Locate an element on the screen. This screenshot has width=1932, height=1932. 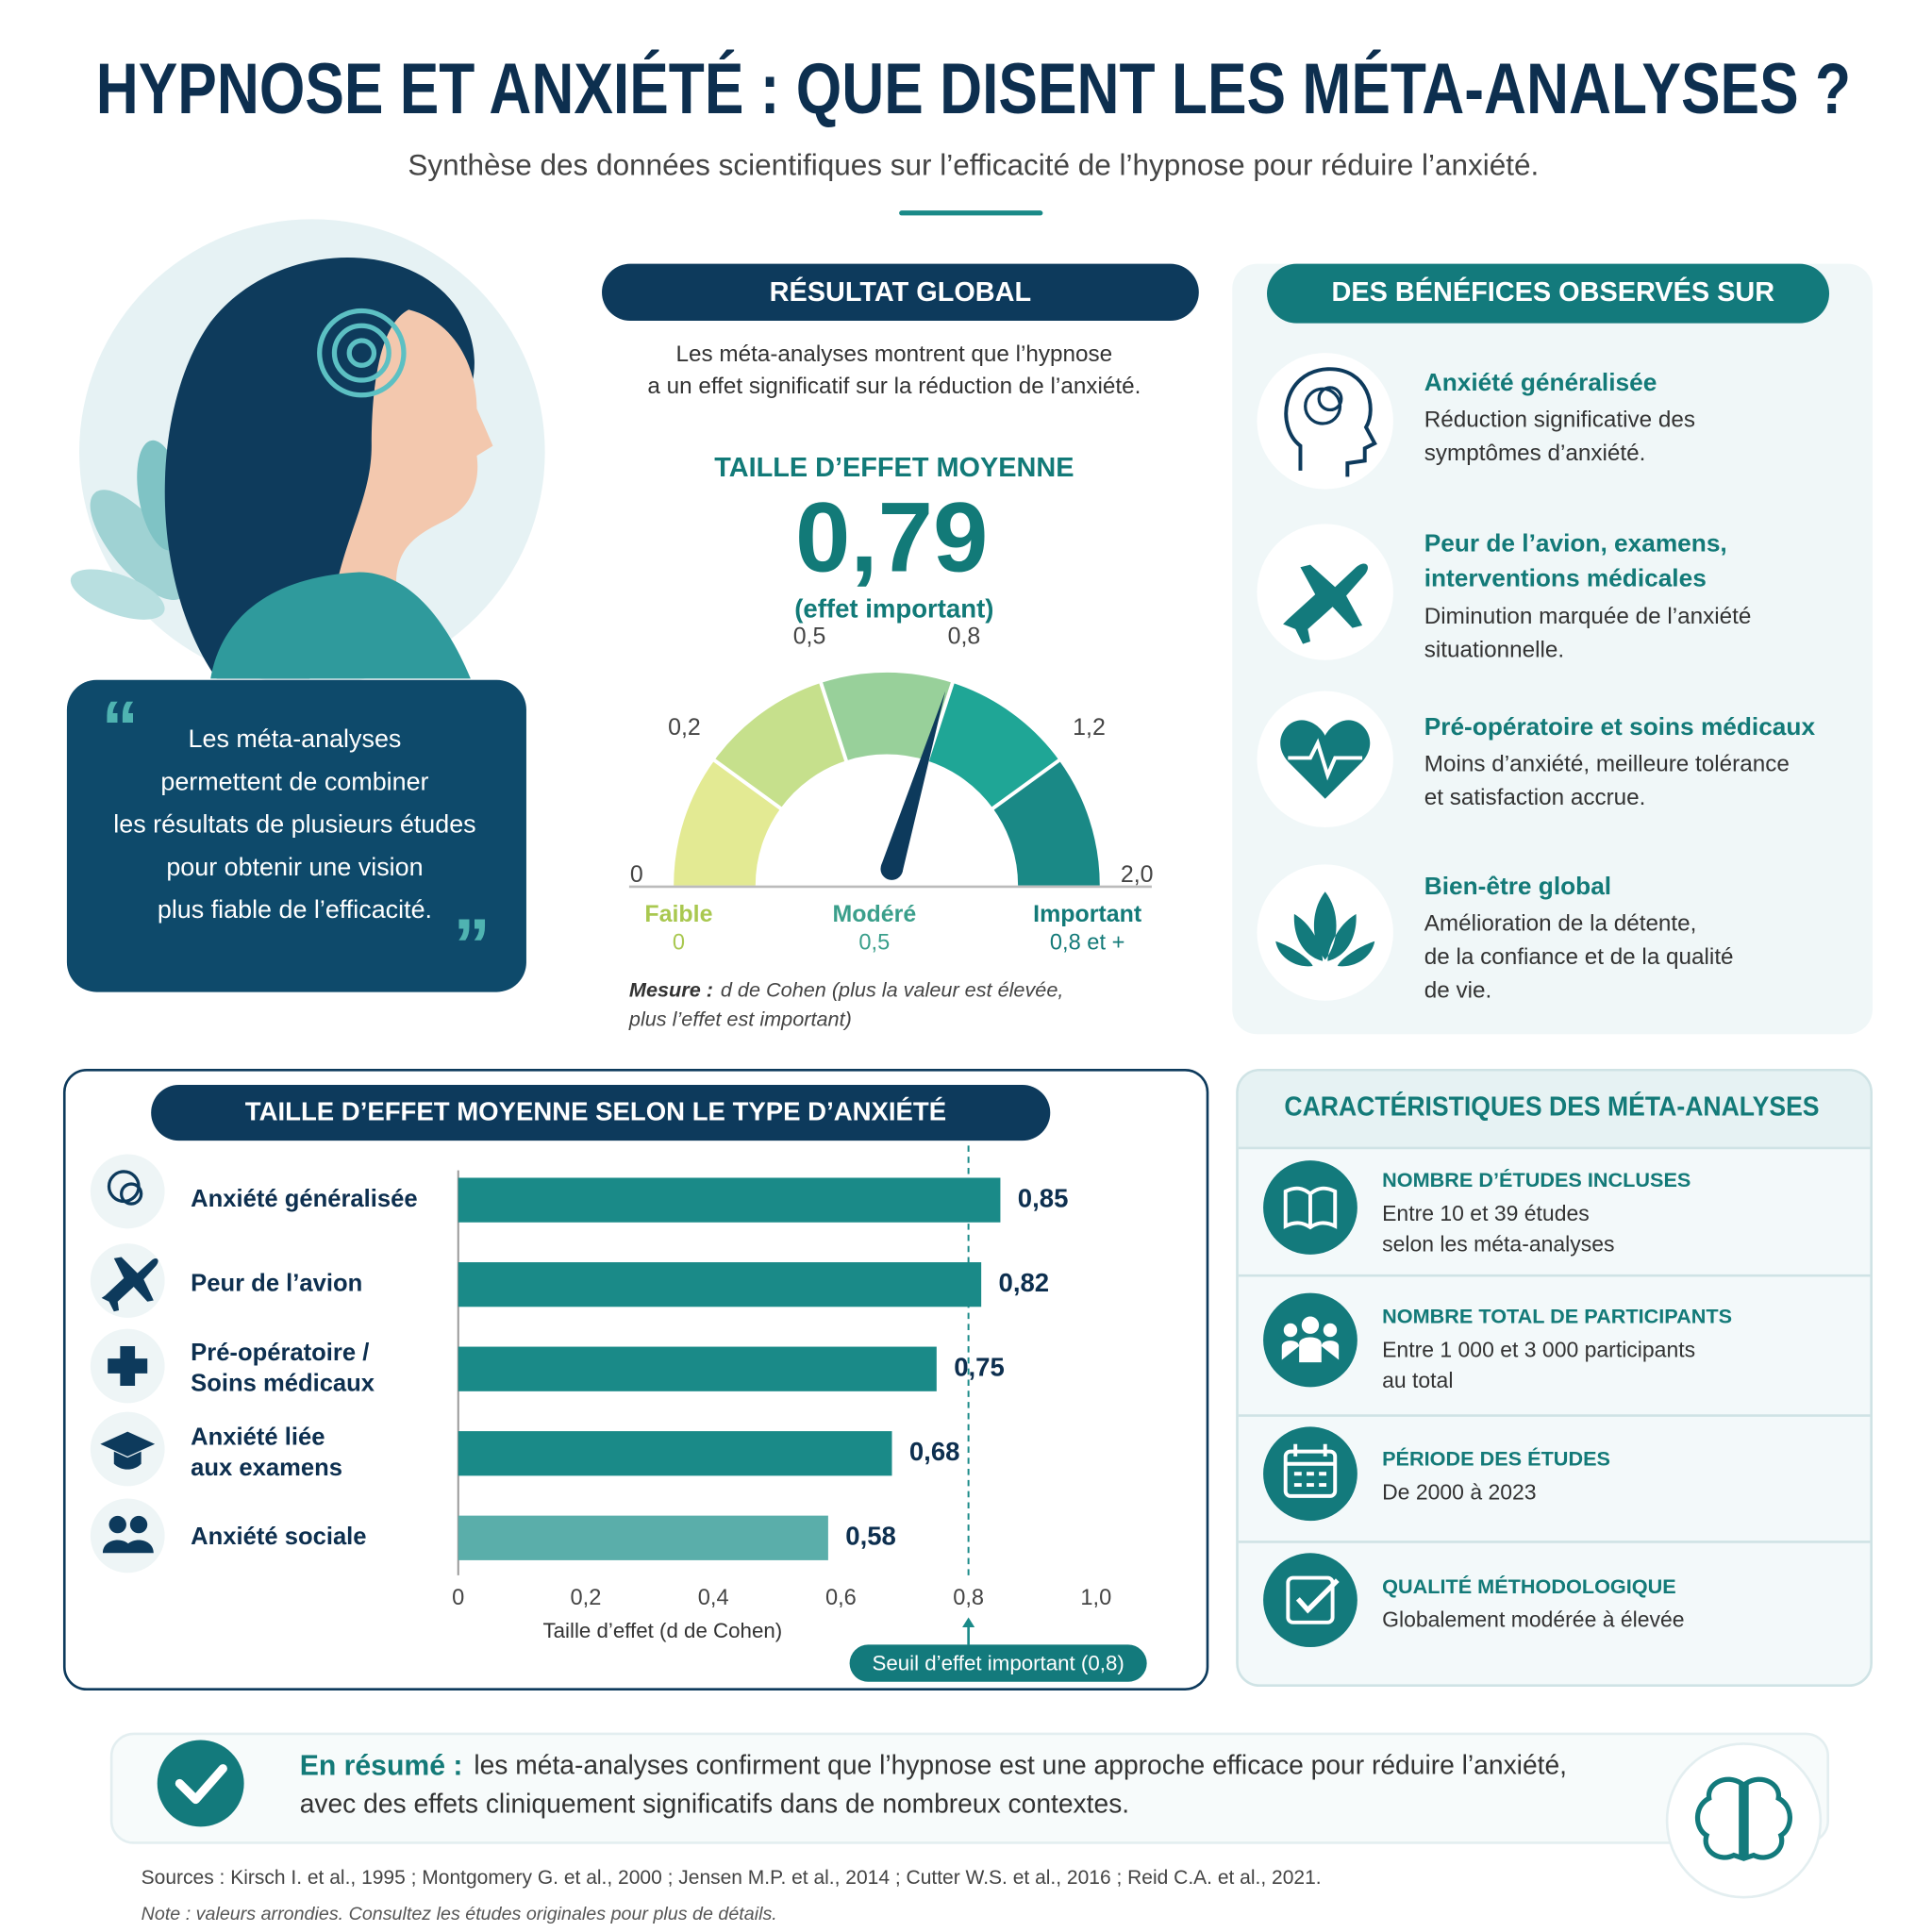
text-line: interventions médicales is located at coordinates (1566, 577).